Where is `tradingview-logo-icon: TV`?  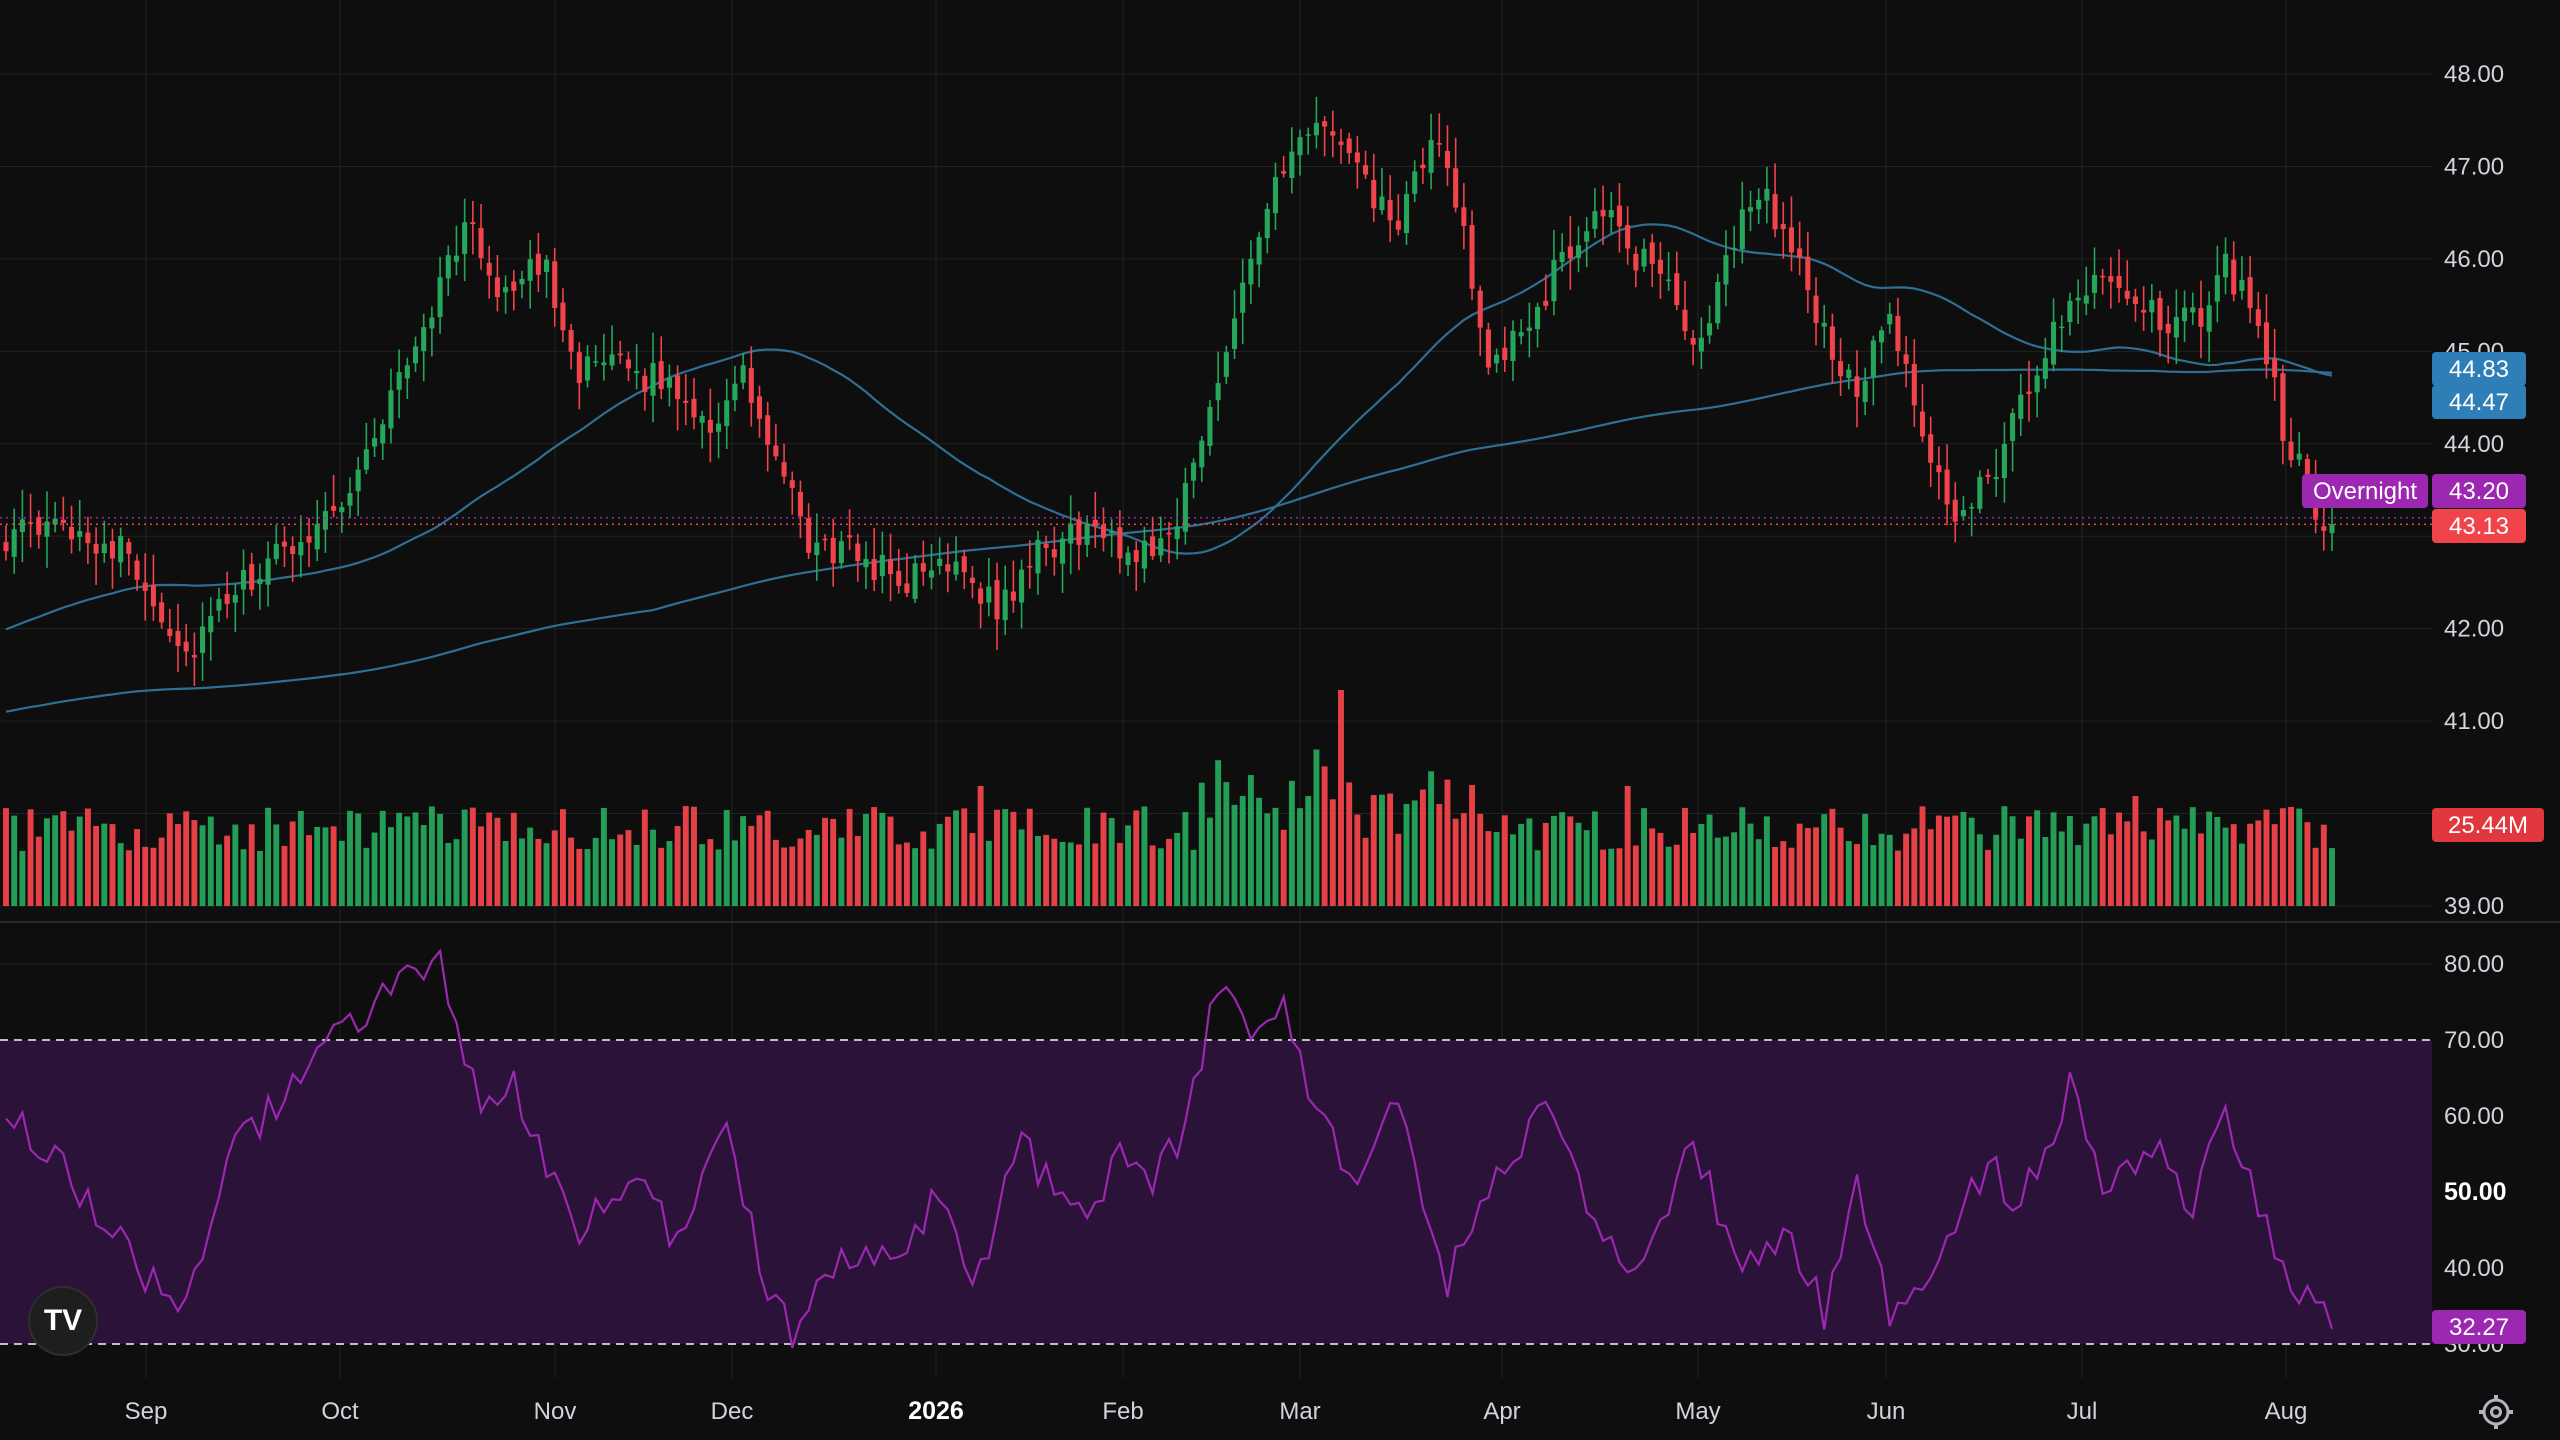
tradingview-logo-icon: TV is located at coordinates (63, 1321).